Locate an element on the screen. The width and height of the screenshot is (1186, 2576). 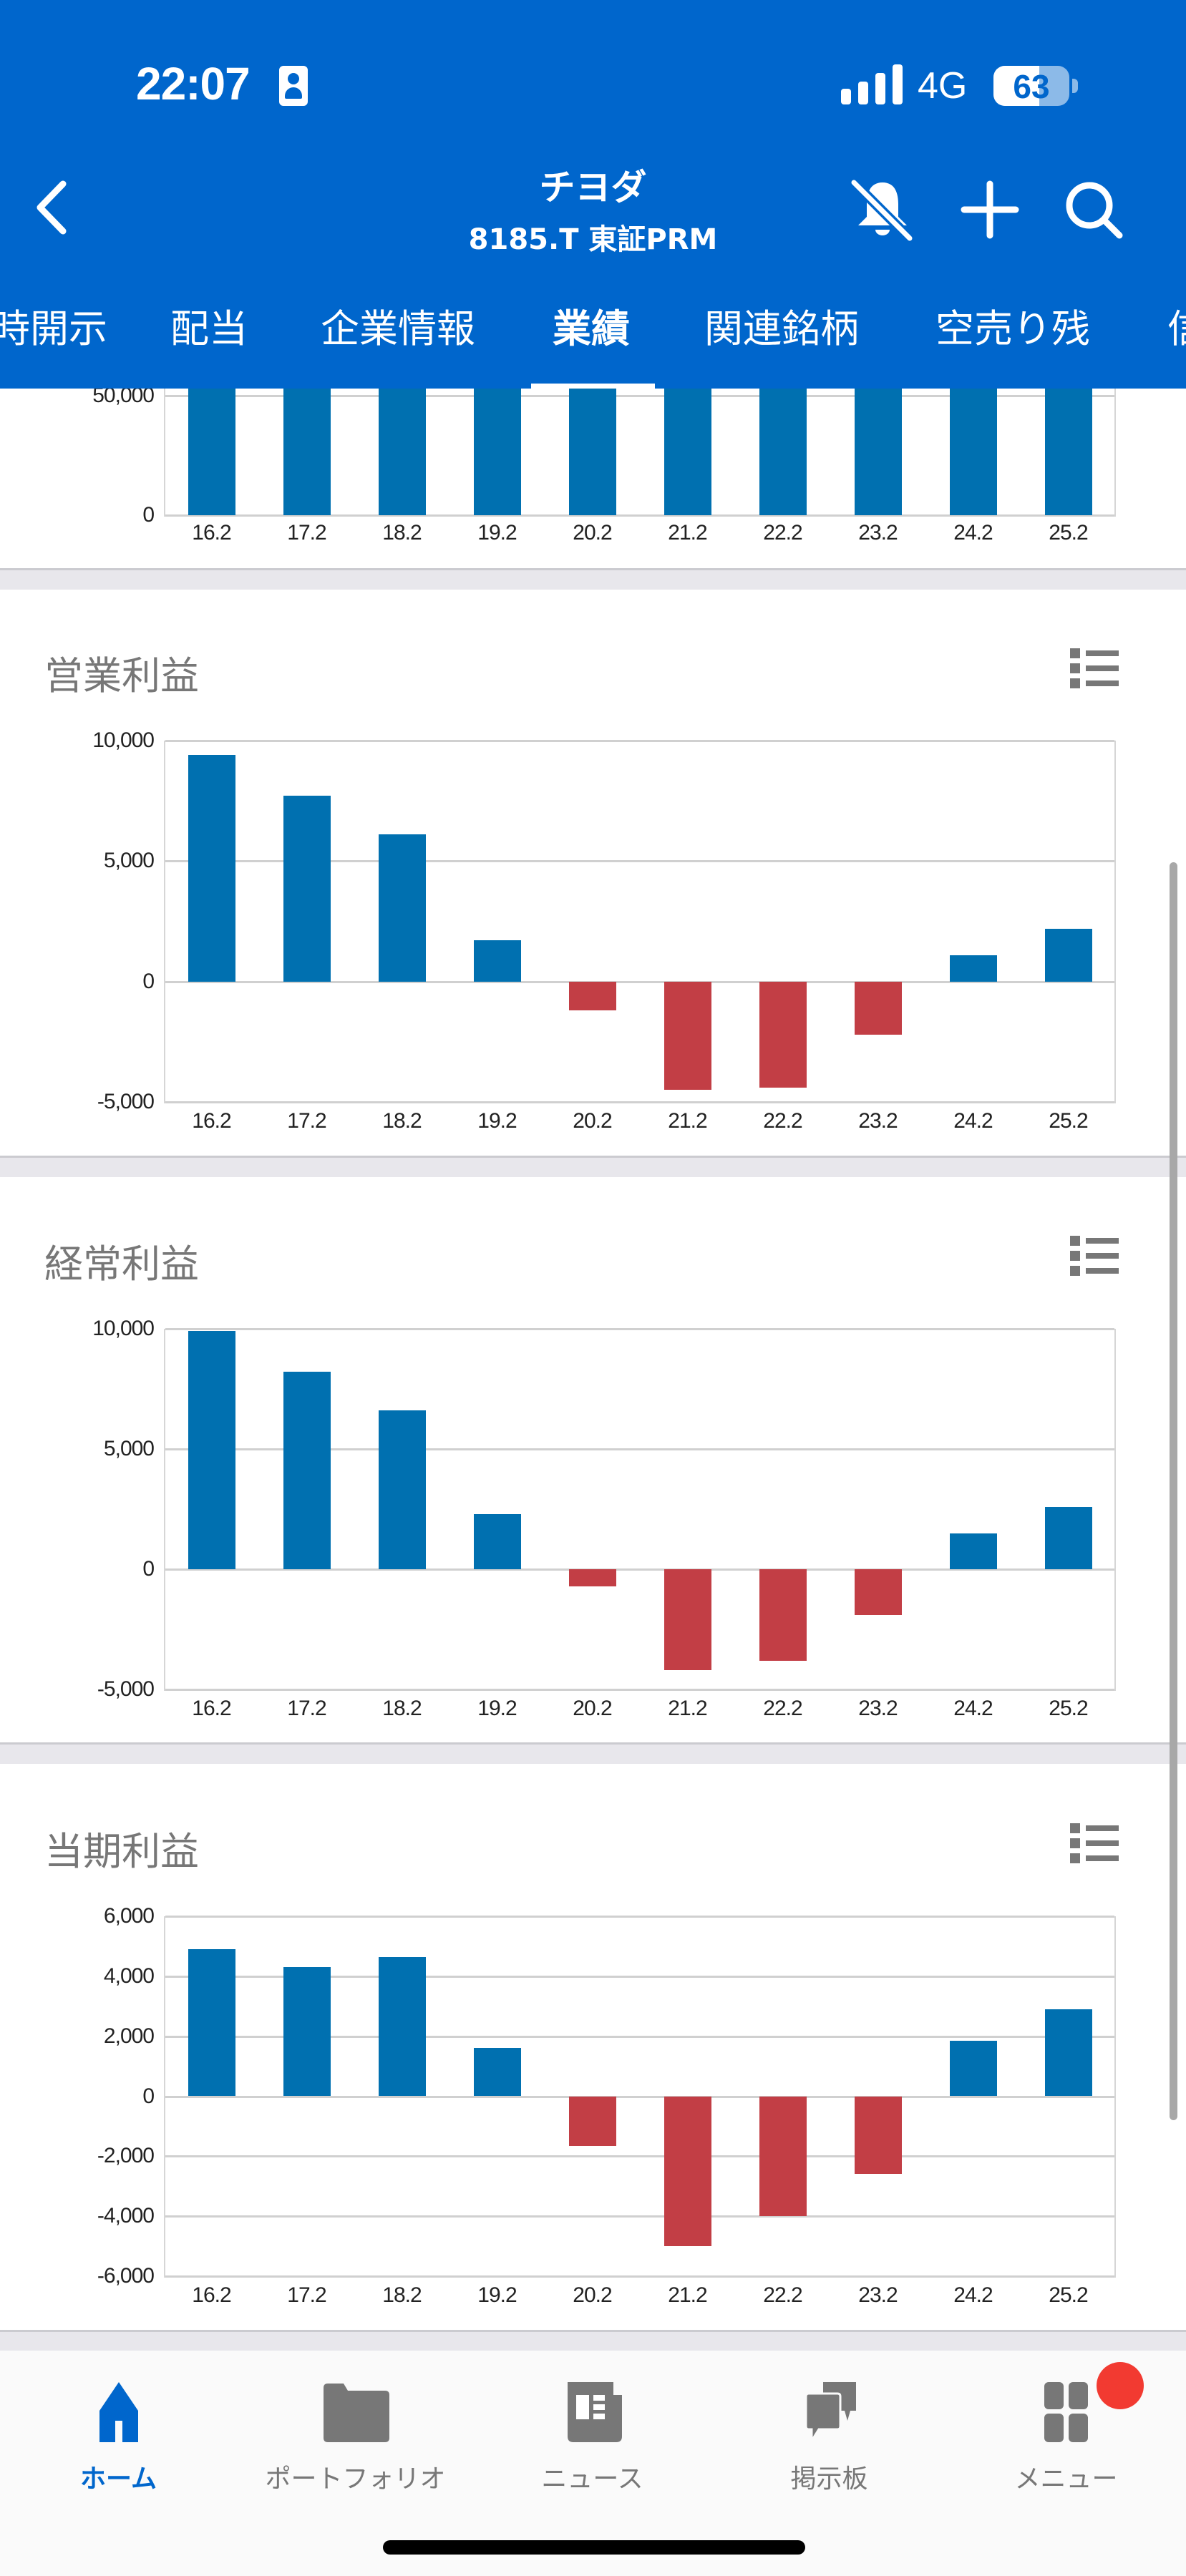
notification-off-button is located at coordinates (882, 209).